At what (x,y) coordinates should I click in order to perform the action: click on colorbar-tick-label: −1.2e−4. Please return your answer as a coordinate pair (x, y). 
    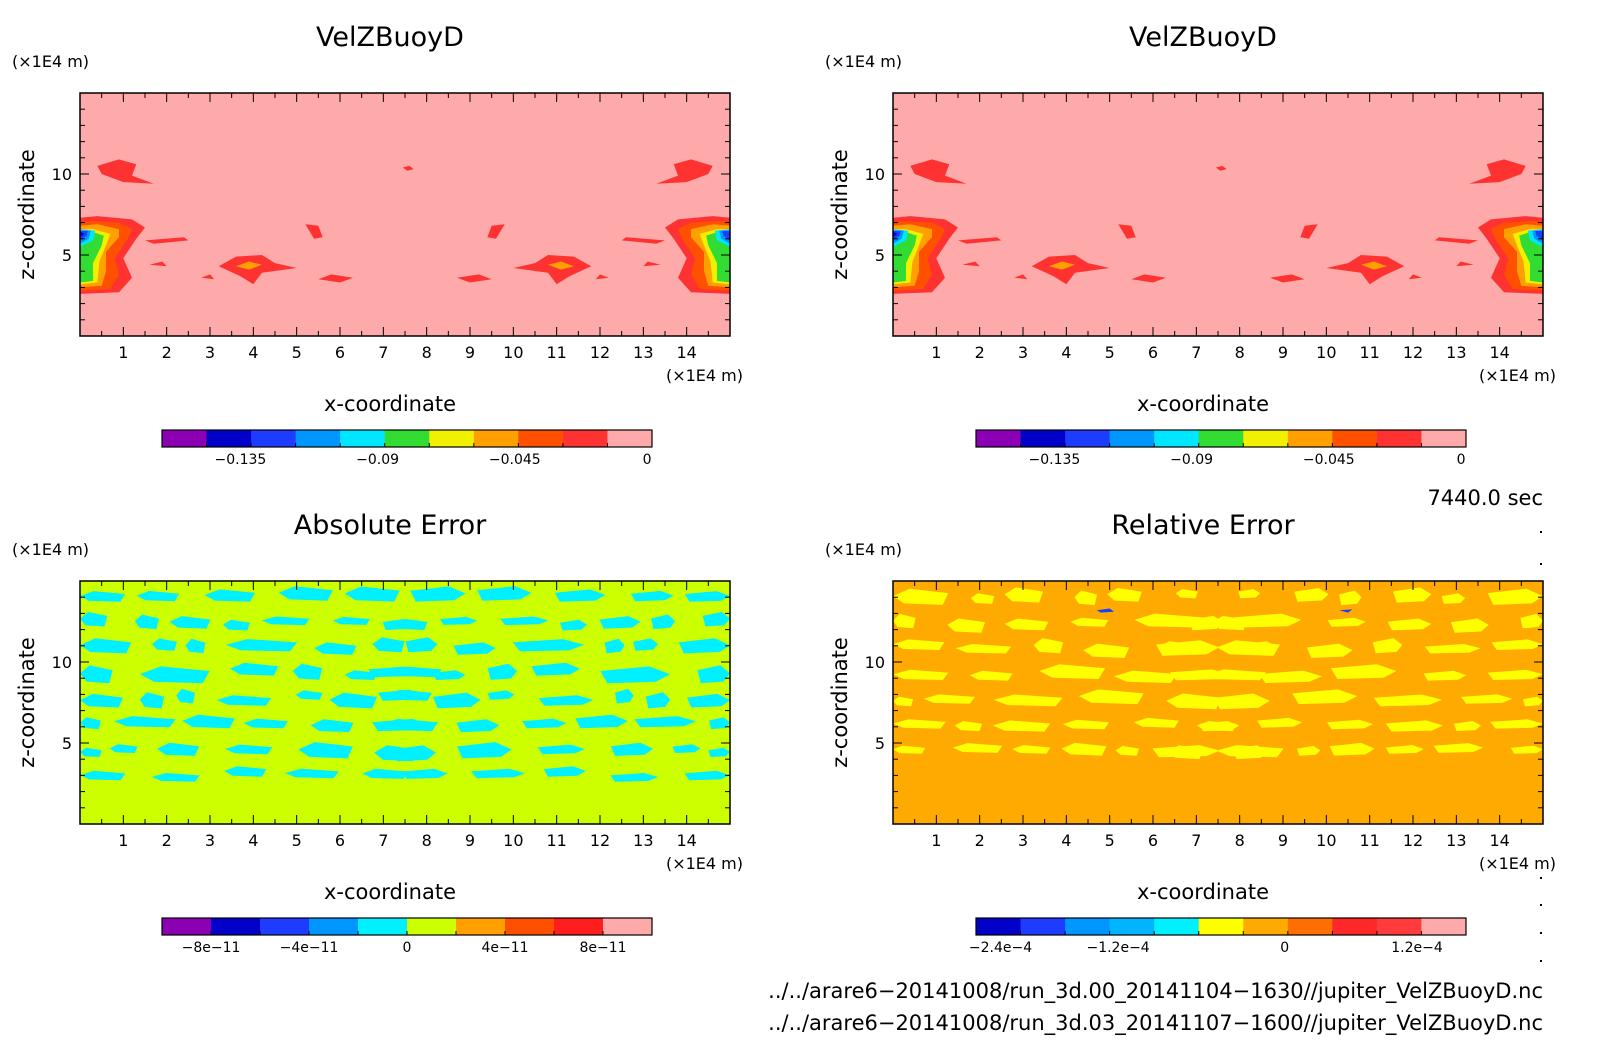
    Looking at the image, I should click on (1117, 948).